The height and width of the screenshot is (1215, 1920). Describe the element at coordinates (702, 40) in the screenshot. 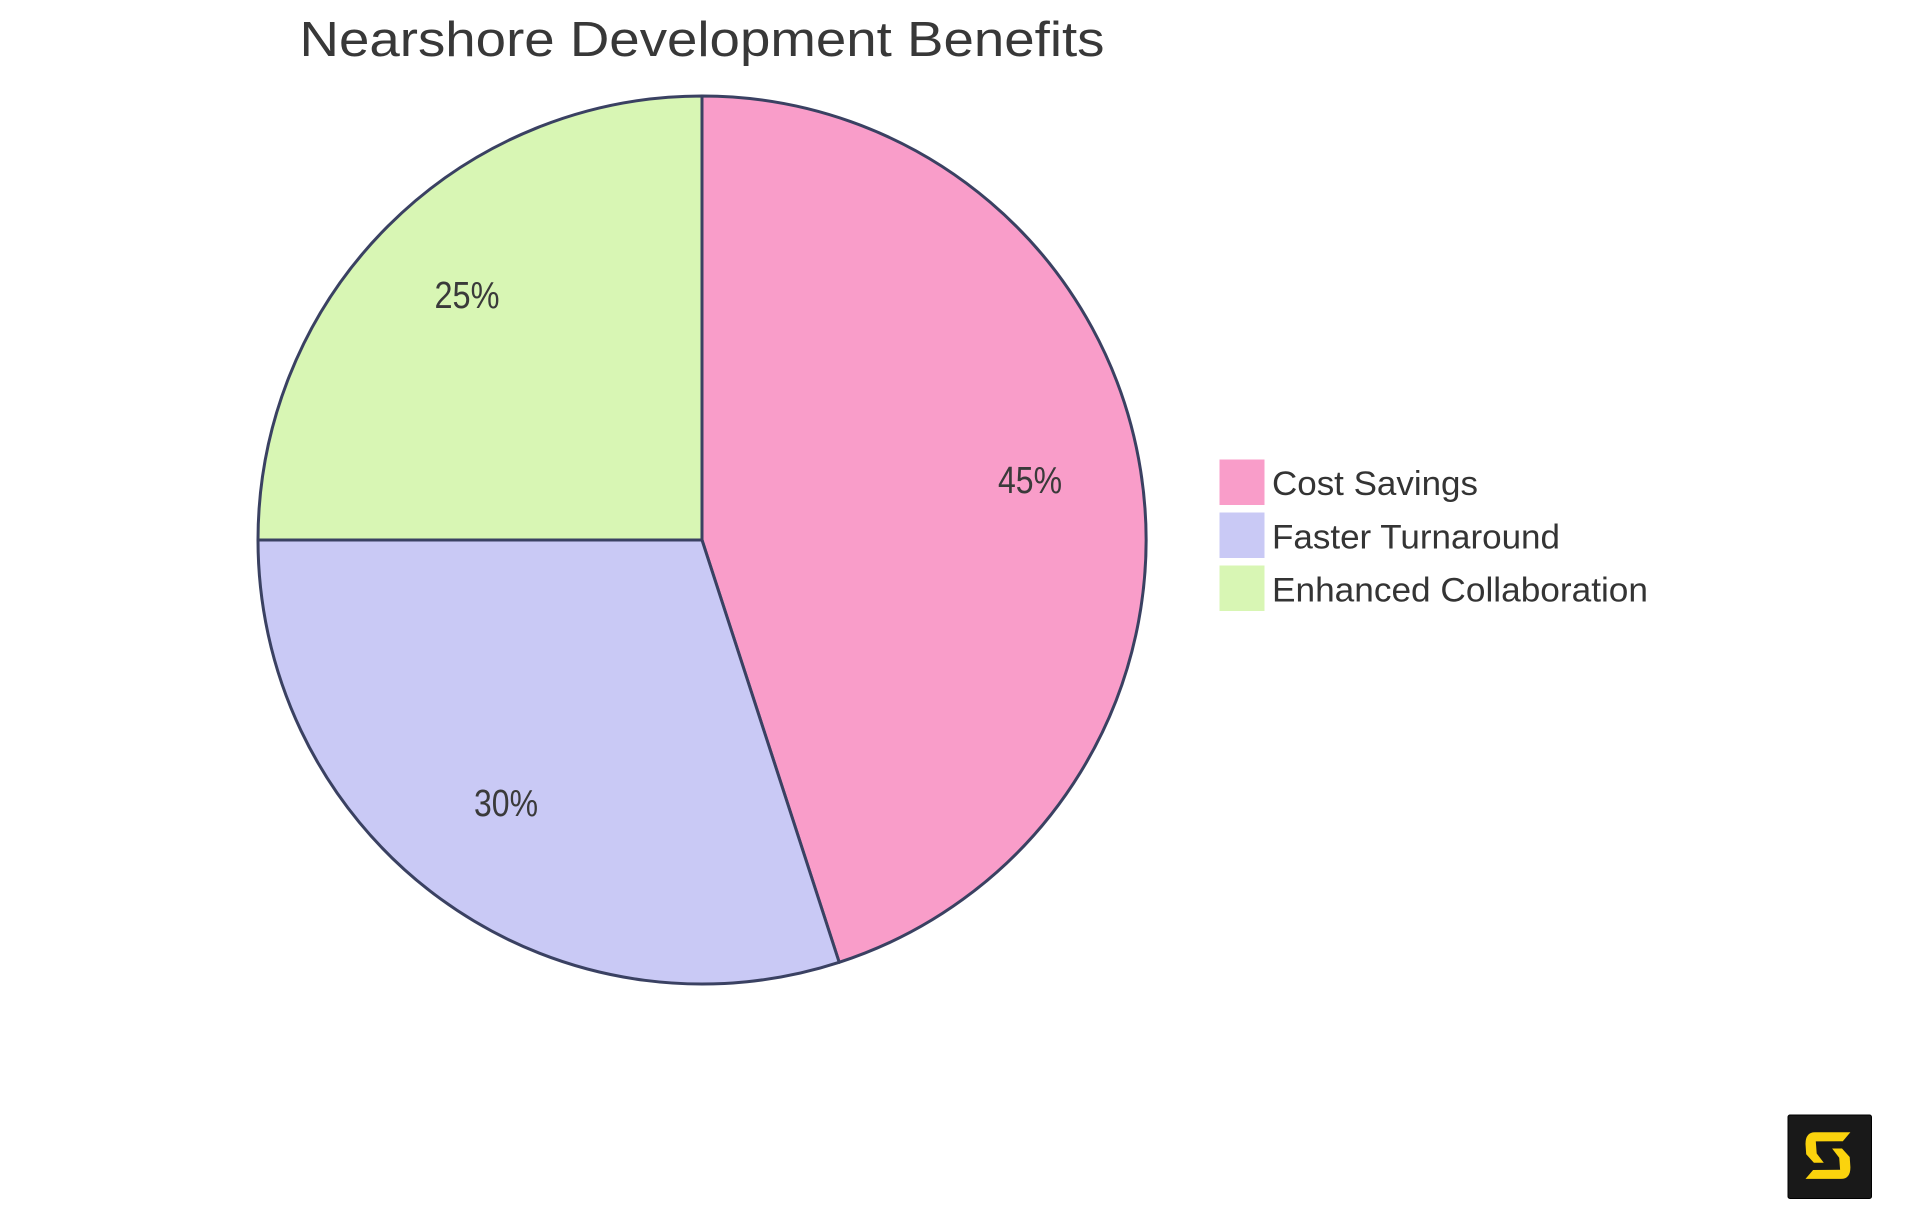

I see `svg-text: Nearshore Development Benefits` at that location.